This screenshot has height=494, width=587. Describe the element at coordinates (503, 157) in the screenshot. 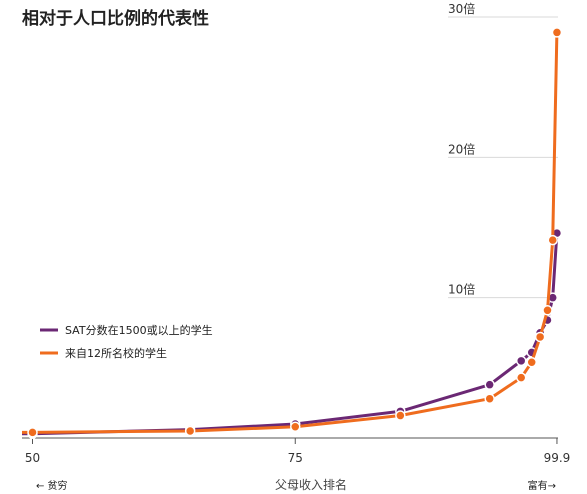

I see `gridlines` at that location.